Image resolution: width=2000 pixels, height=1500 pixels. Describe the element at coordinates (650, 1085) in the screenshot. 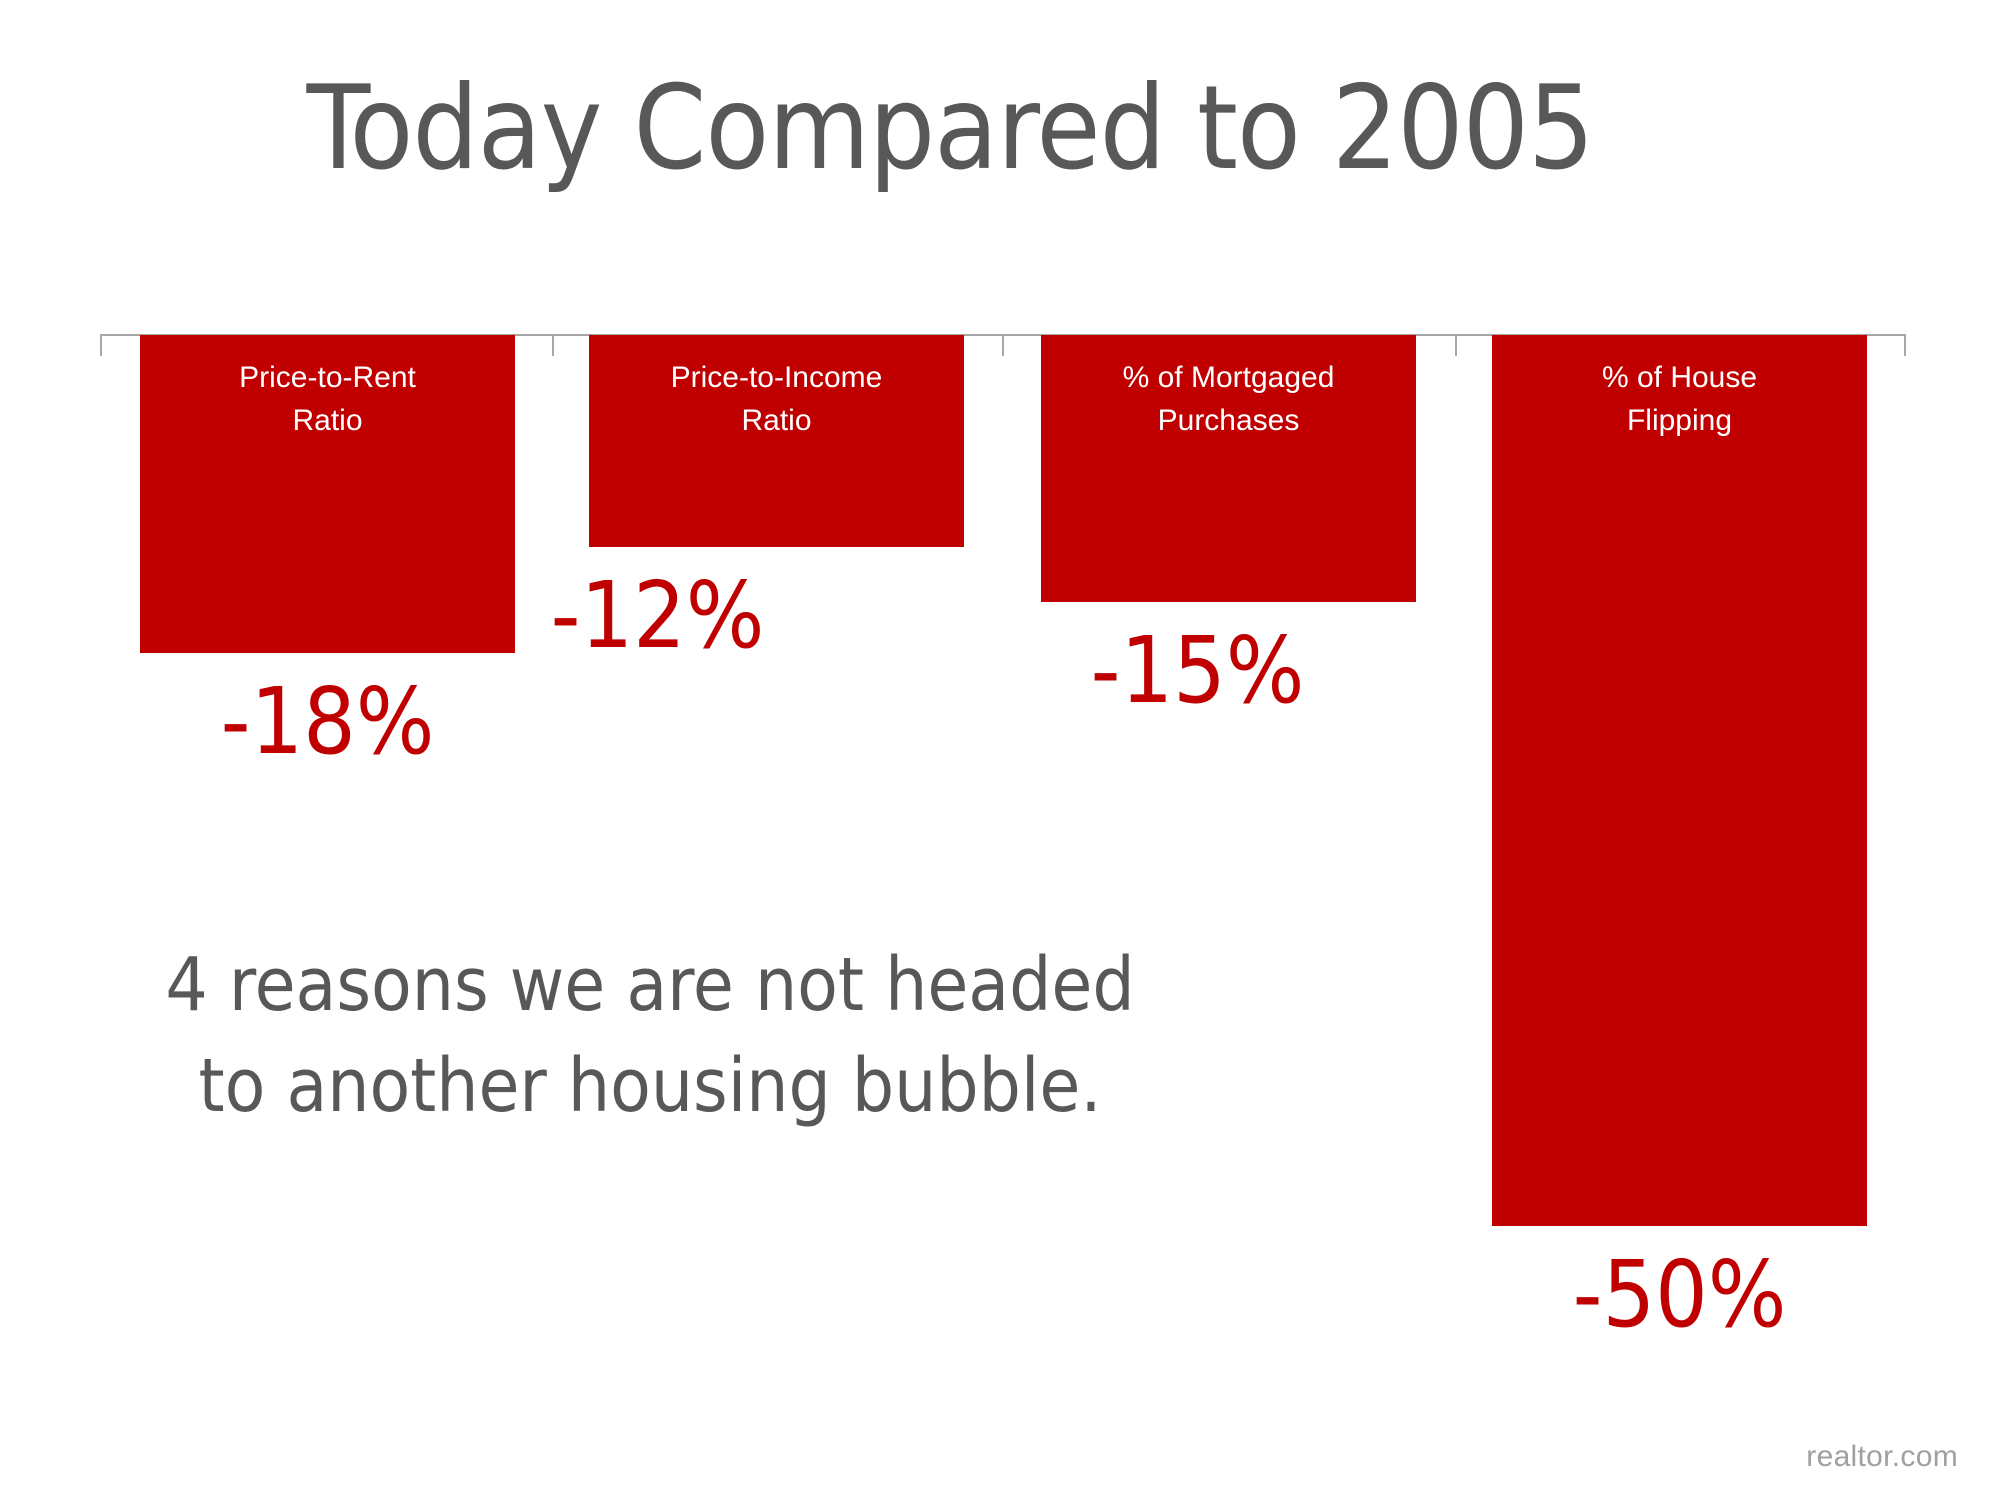

I see `subtitle-line-2: to another housing bubble.` at that location.